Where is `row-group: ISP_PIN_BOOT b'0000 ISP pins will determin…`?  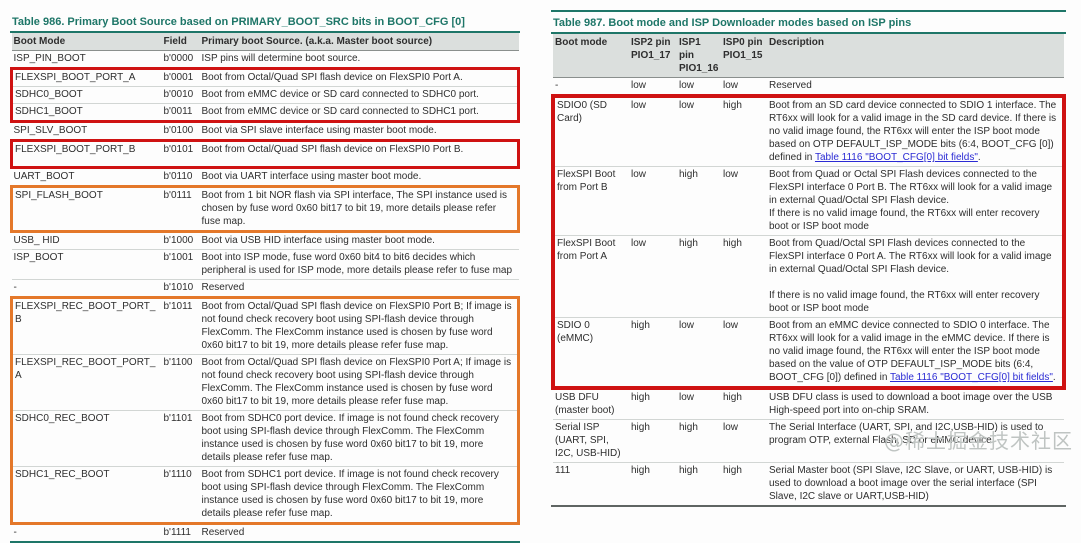
row-group: ISP_PIN_BOOT b'0000 ISP pins will determin… is located at coordinates (265, 59).